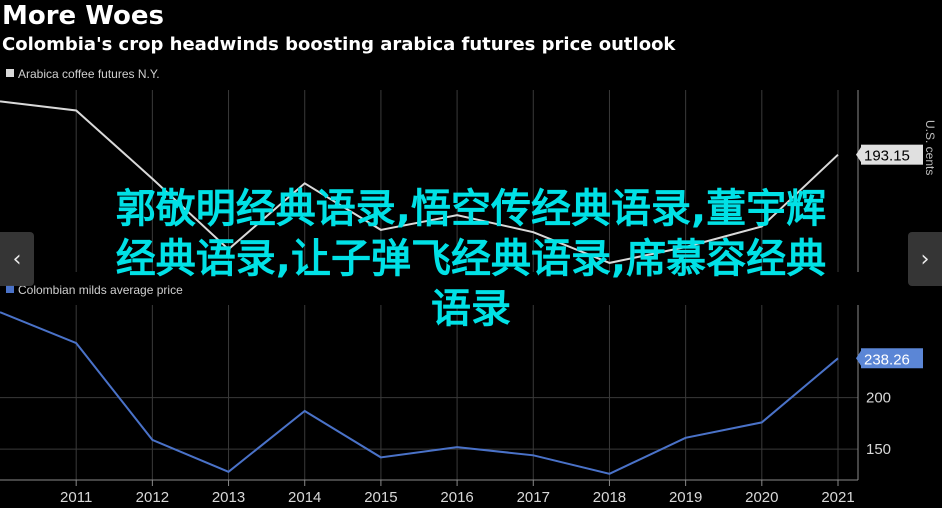 This screenshot has height=508, width=942. What do you see at coordinates (456, 497) in the screenshot?
I see `x-tick-label: 2016` at bounding box center [456, 497].